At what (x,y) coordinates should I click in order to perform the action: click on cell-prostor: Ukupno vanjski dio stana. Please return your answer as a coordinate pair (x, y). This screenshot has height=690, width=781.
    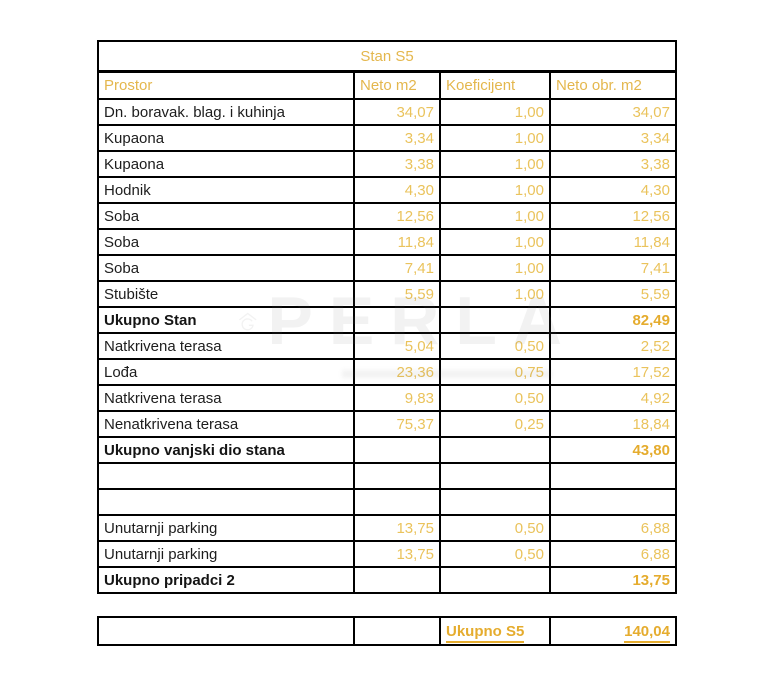
    Looking at the image, I should click on (226, 450).